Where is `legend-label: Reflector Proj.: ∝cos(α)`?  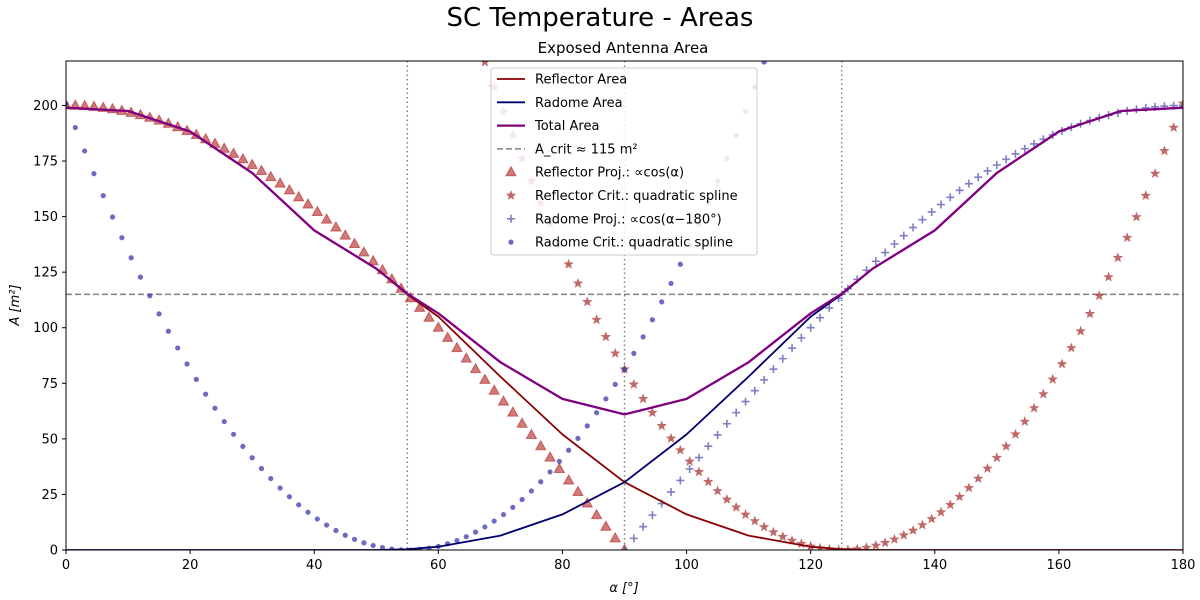
legend-label: Reflector Proj.: ∝cos(α) is located at coordinates (609, 173).